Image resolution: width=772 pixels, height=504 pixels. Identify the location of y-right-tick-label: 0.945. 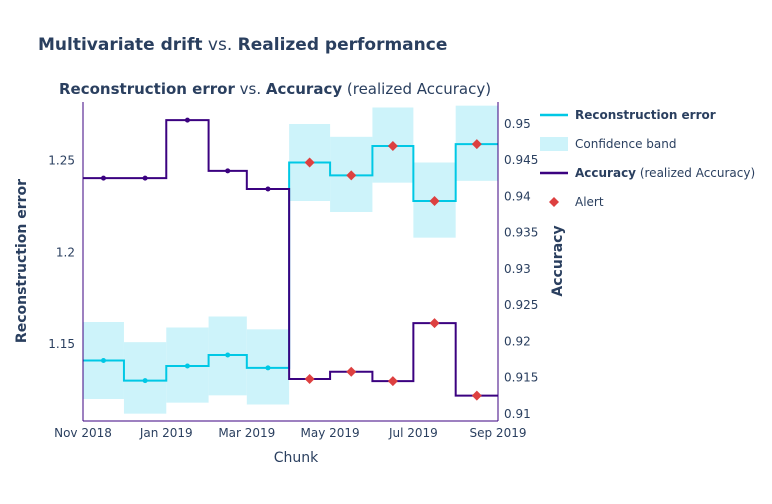
(521, 160).